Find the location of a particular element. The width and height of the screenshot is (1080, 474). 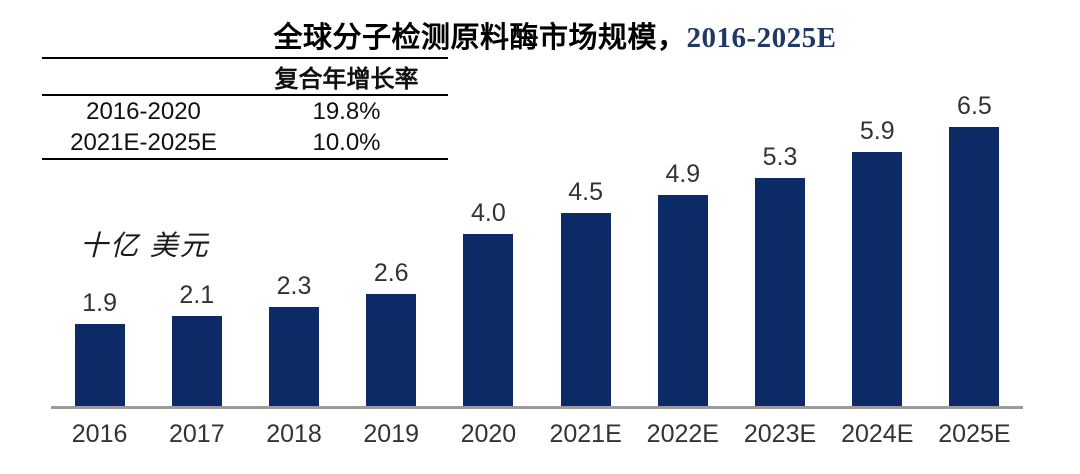

cagr-period: 2021E-2025E is located at coordinates (143, 142).